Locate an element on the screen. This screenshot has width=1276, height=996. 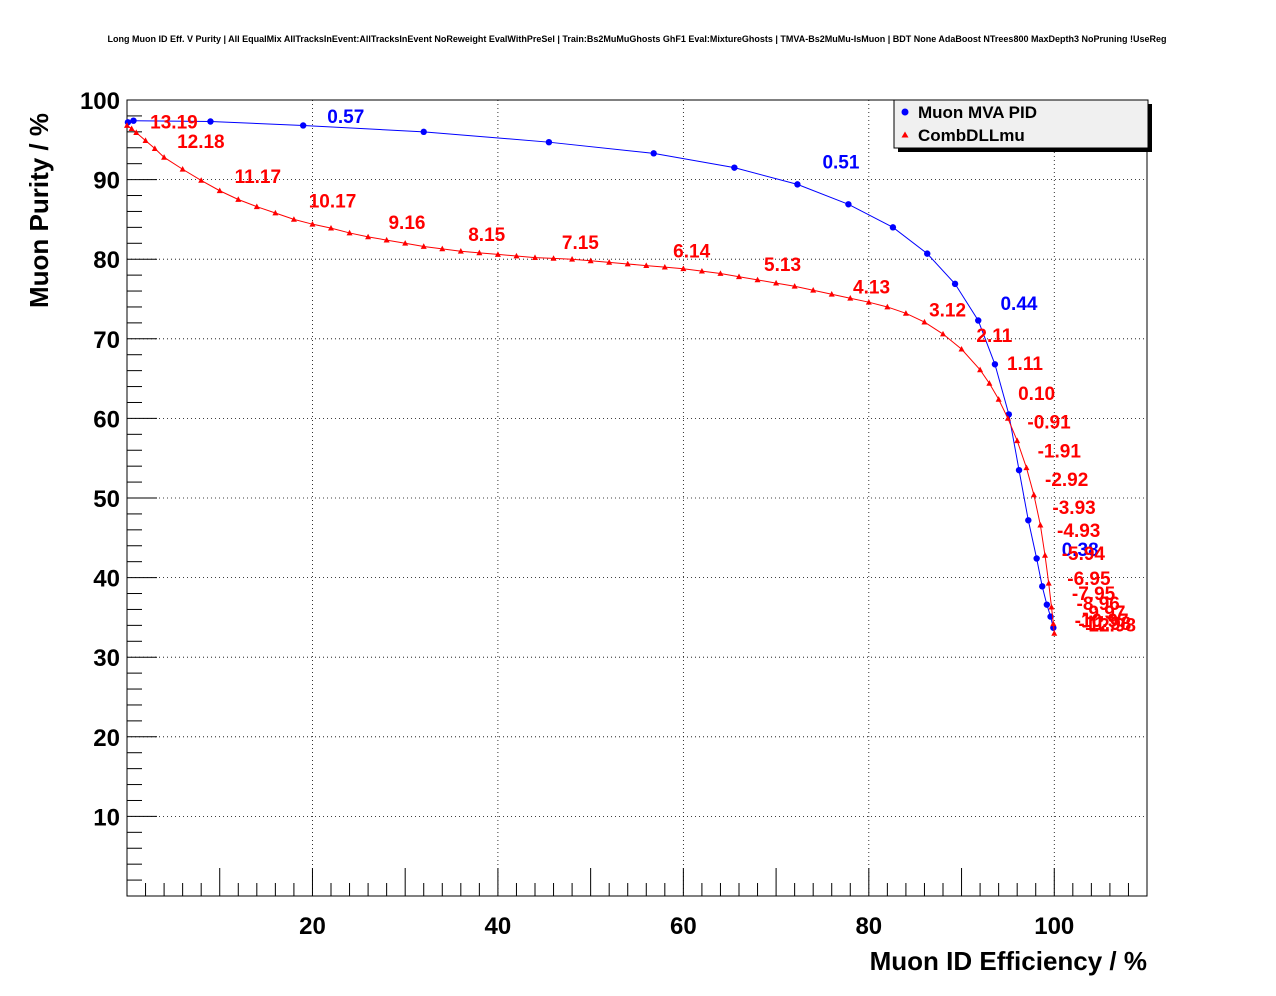
x-axis-title: Muon ID Efficiency / % is located at coordinates (1008, 961).